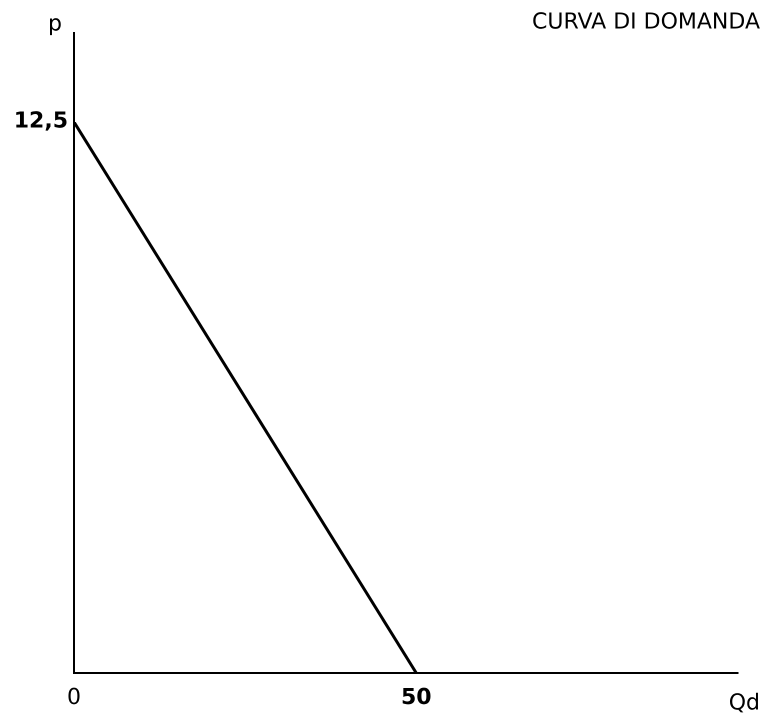 The width and height of the screenshot is (765, 723). What do you see at coordinates (55, 24) in the screenshot?
I see `y-axis-title: p` at bounding box center [55, 24].